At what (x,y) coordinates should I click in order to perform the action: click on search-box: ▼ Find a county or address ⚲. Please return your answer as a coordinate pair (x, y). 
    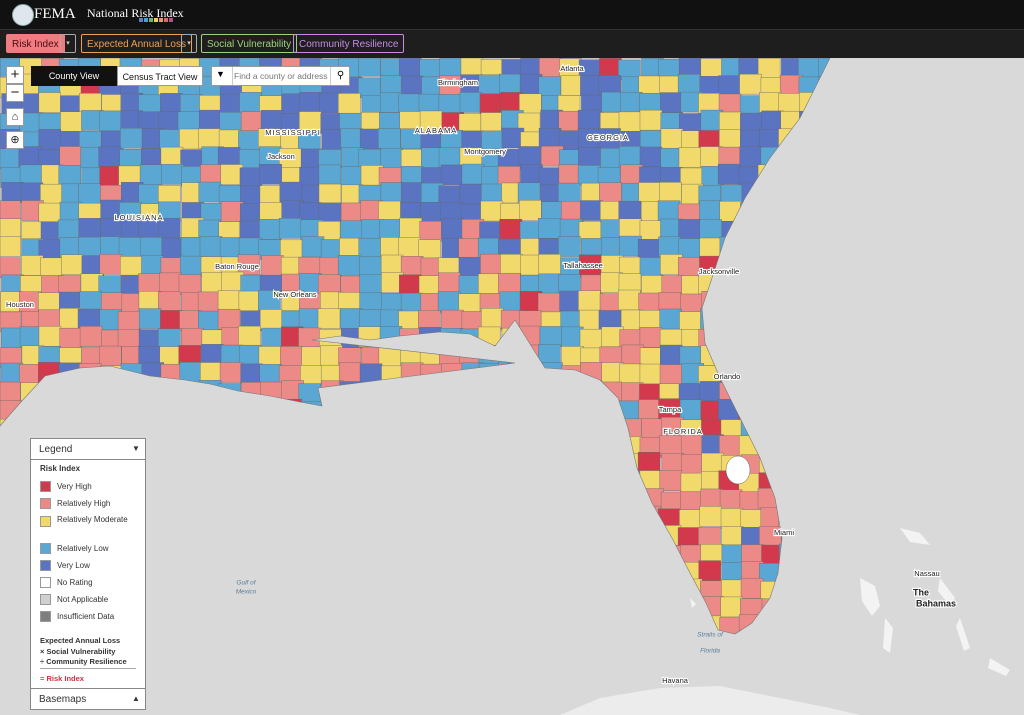
    Looking at the image, I should click on (280, 76).